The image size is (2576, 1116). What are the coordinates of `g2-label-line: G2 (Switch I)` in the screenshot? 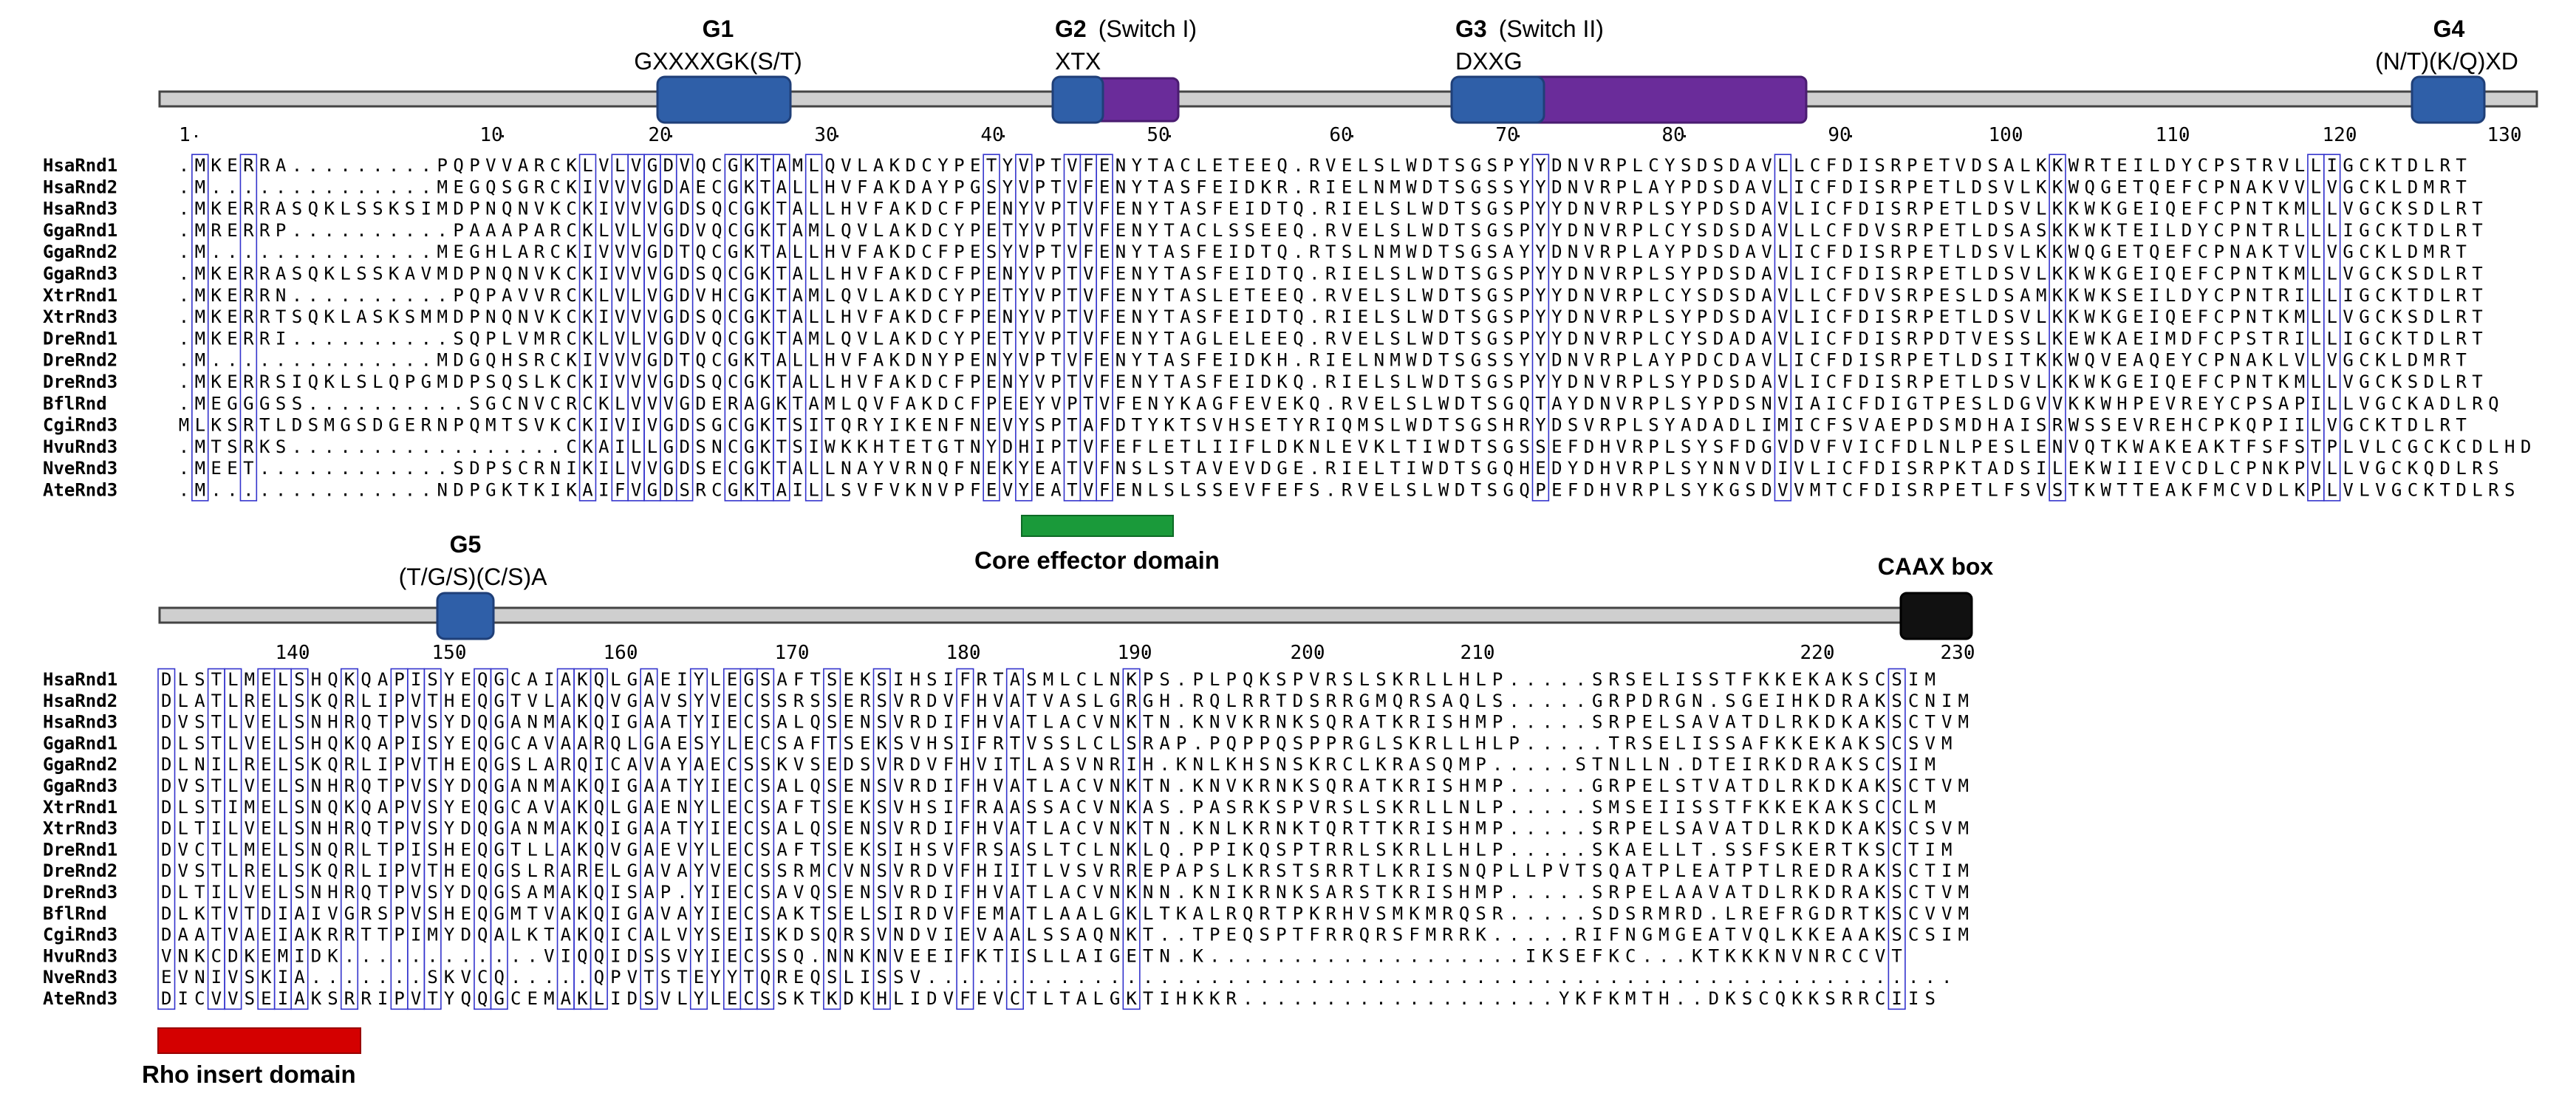 It's located at (1126, 29).